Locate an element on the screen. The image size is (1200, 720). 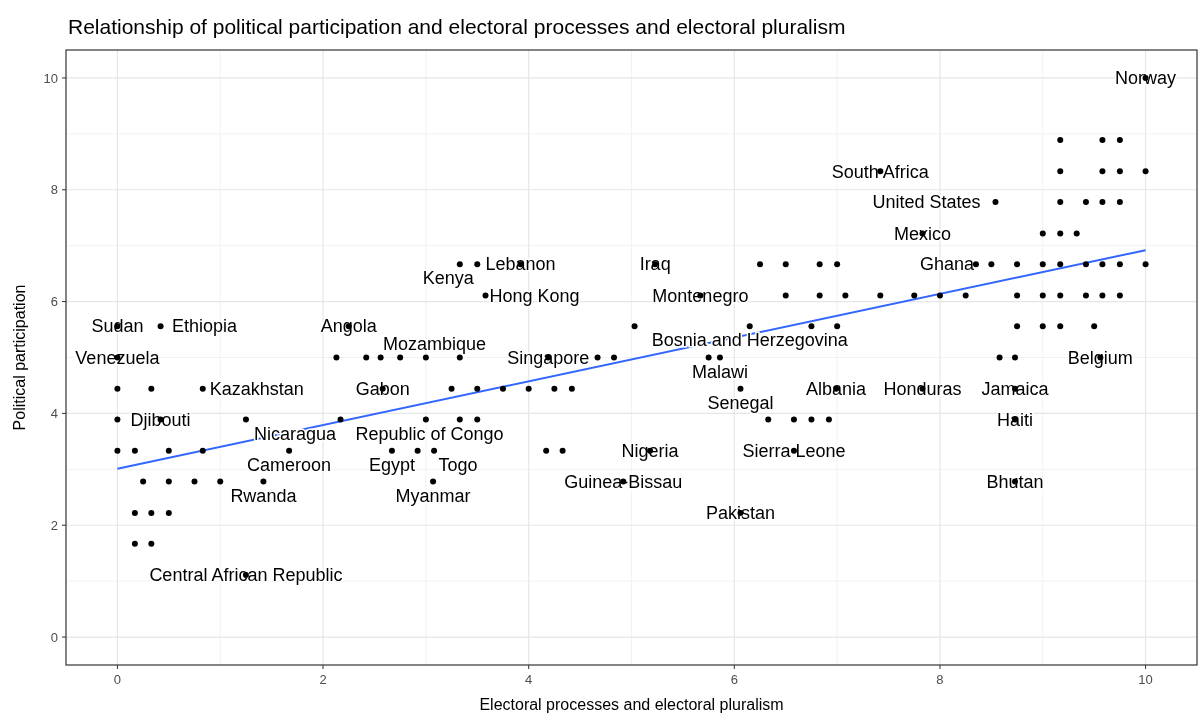
x-tick-label: 2 is located at coordinates (323, 679).